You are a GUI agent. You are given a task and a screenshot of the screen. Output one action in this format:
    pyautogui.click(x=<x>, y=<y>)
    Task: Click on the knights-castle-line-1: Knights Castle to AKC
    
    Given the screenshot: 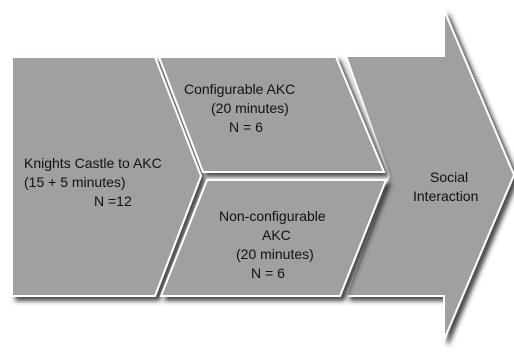 What is the action you would take?
    pyautogui.click(x=93, y=163)
    